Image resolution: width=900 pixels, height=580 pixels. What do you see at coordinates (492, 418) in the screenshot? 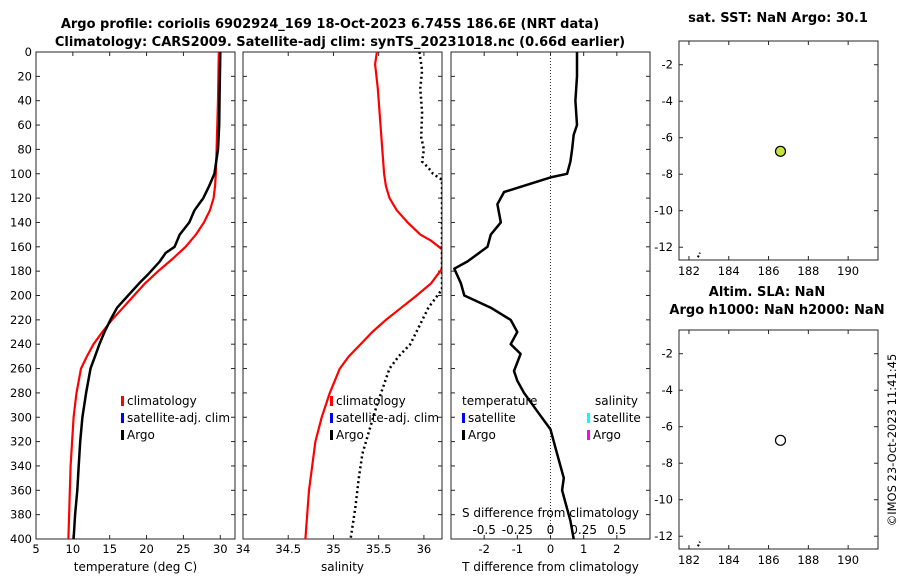
I see `diff-legend-temperature-label: satellite` at bounding box center [492, 418].